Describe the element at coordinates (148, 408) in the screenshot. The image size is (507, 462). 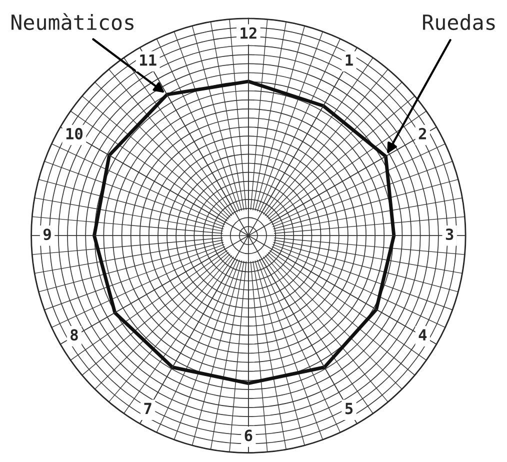
I see `spoke-label: 7` at that location.